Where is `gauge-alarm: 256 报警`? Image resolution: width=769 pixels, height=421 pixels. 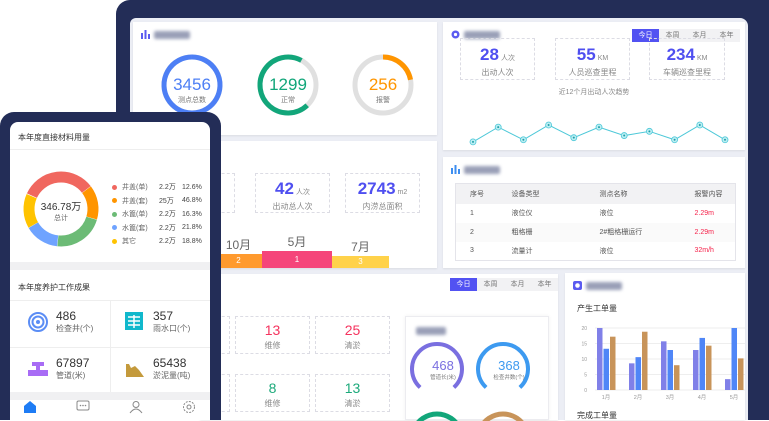 gauge-alarm: 256 报警 is located at coordinates (383, 89).